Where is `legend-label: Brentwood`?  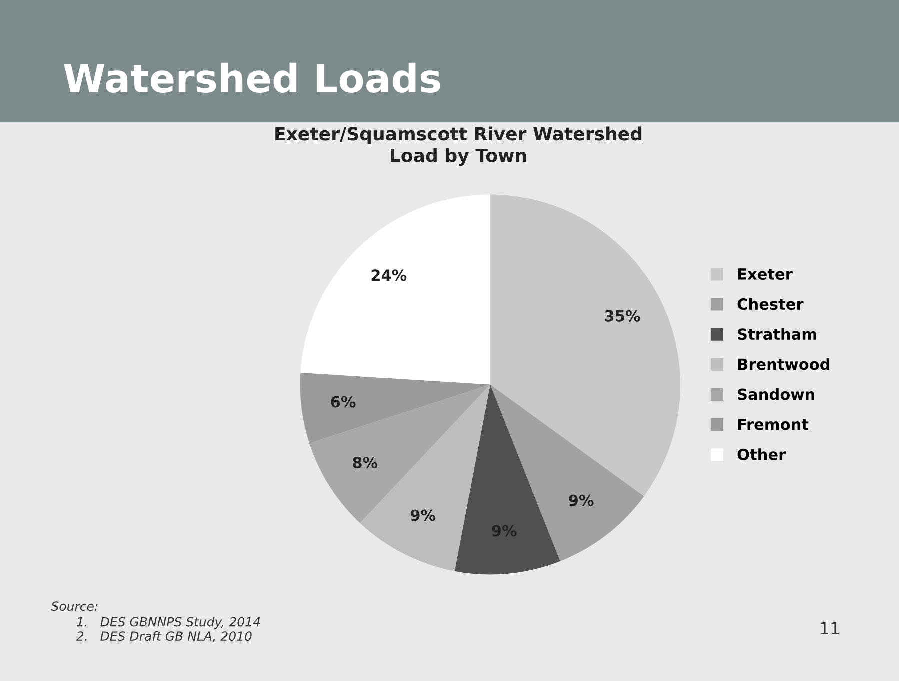
legend-label: Brentwood is located at coordinates (784, 364).